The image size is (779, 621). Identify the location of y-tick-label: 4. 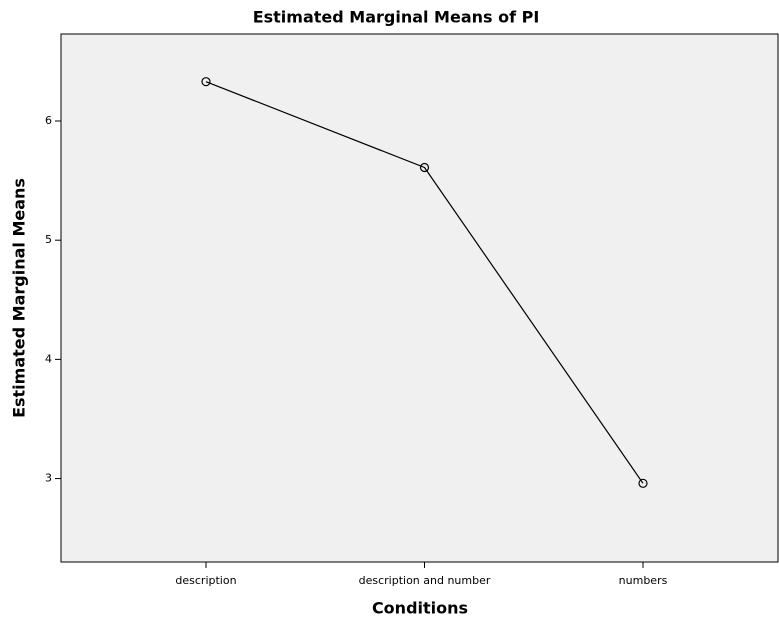
(48, 358).